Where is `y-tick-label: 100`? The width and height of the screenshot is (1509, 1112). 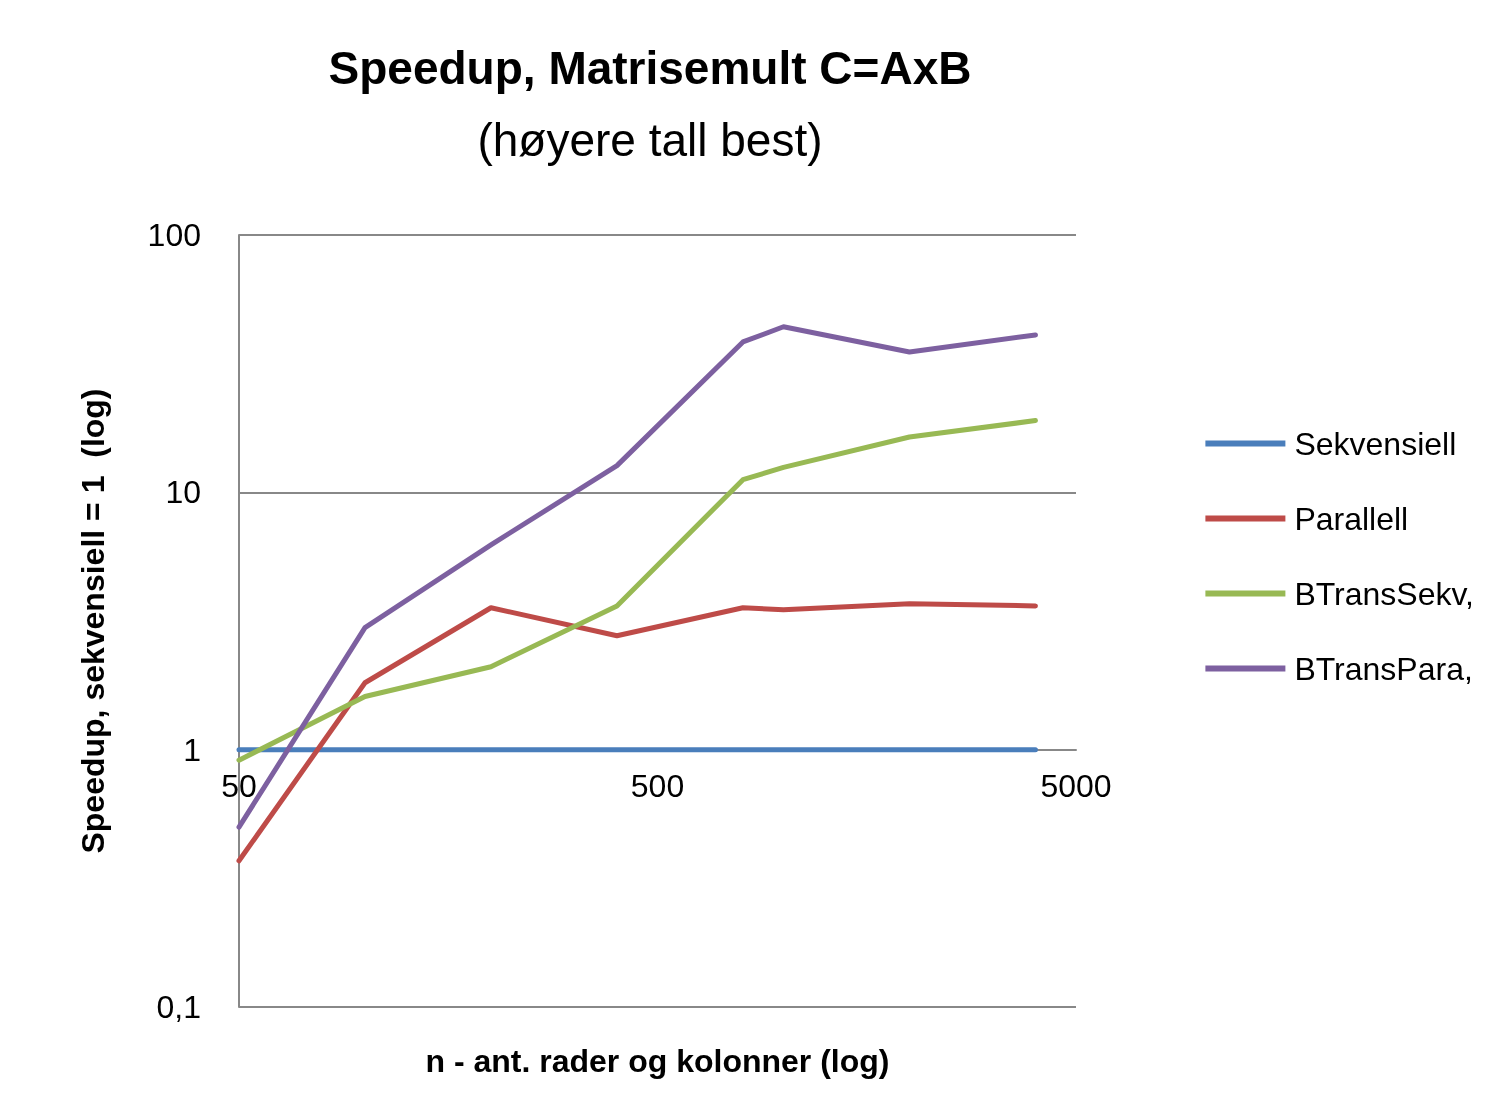 y-tick-label: 100 is located at coordinates (174, 235).